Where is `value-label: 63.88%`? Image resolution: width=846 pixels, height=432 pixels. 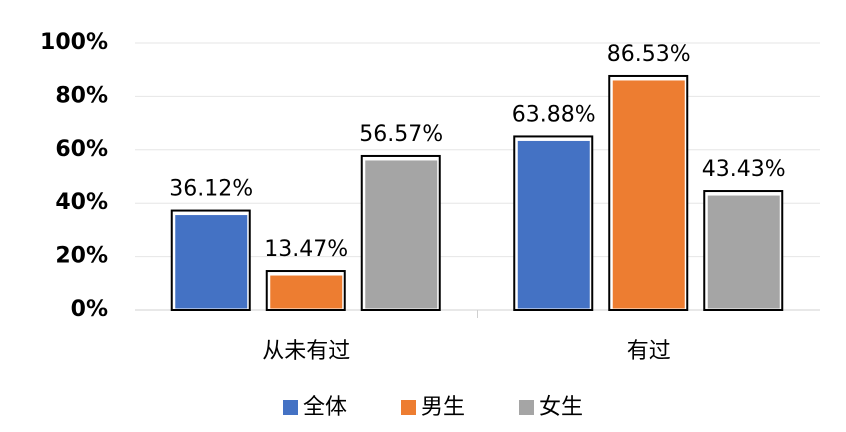 value-label: 63.88% is located at coordinates (554, 114).